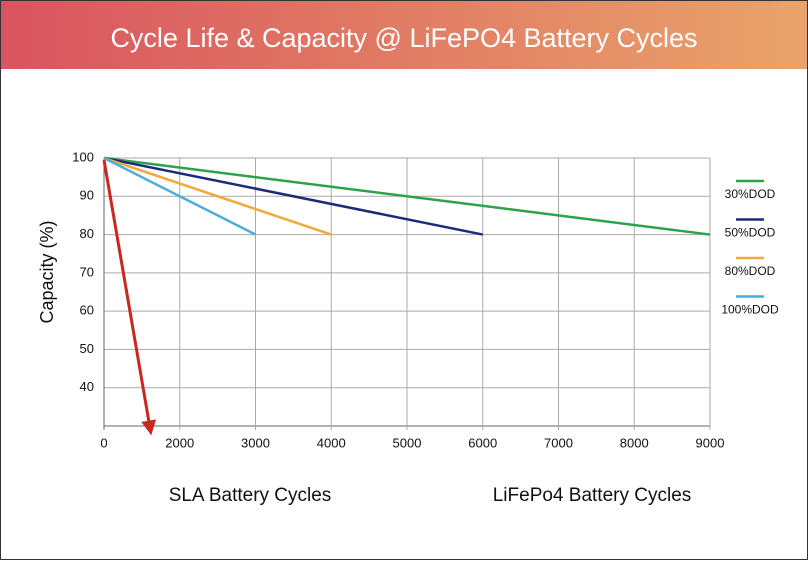 This screenshot has width=808, height=565. Describe the element at coordinates (87, 271) in the screenshot. I see `y-tick-label: 70` at that location.